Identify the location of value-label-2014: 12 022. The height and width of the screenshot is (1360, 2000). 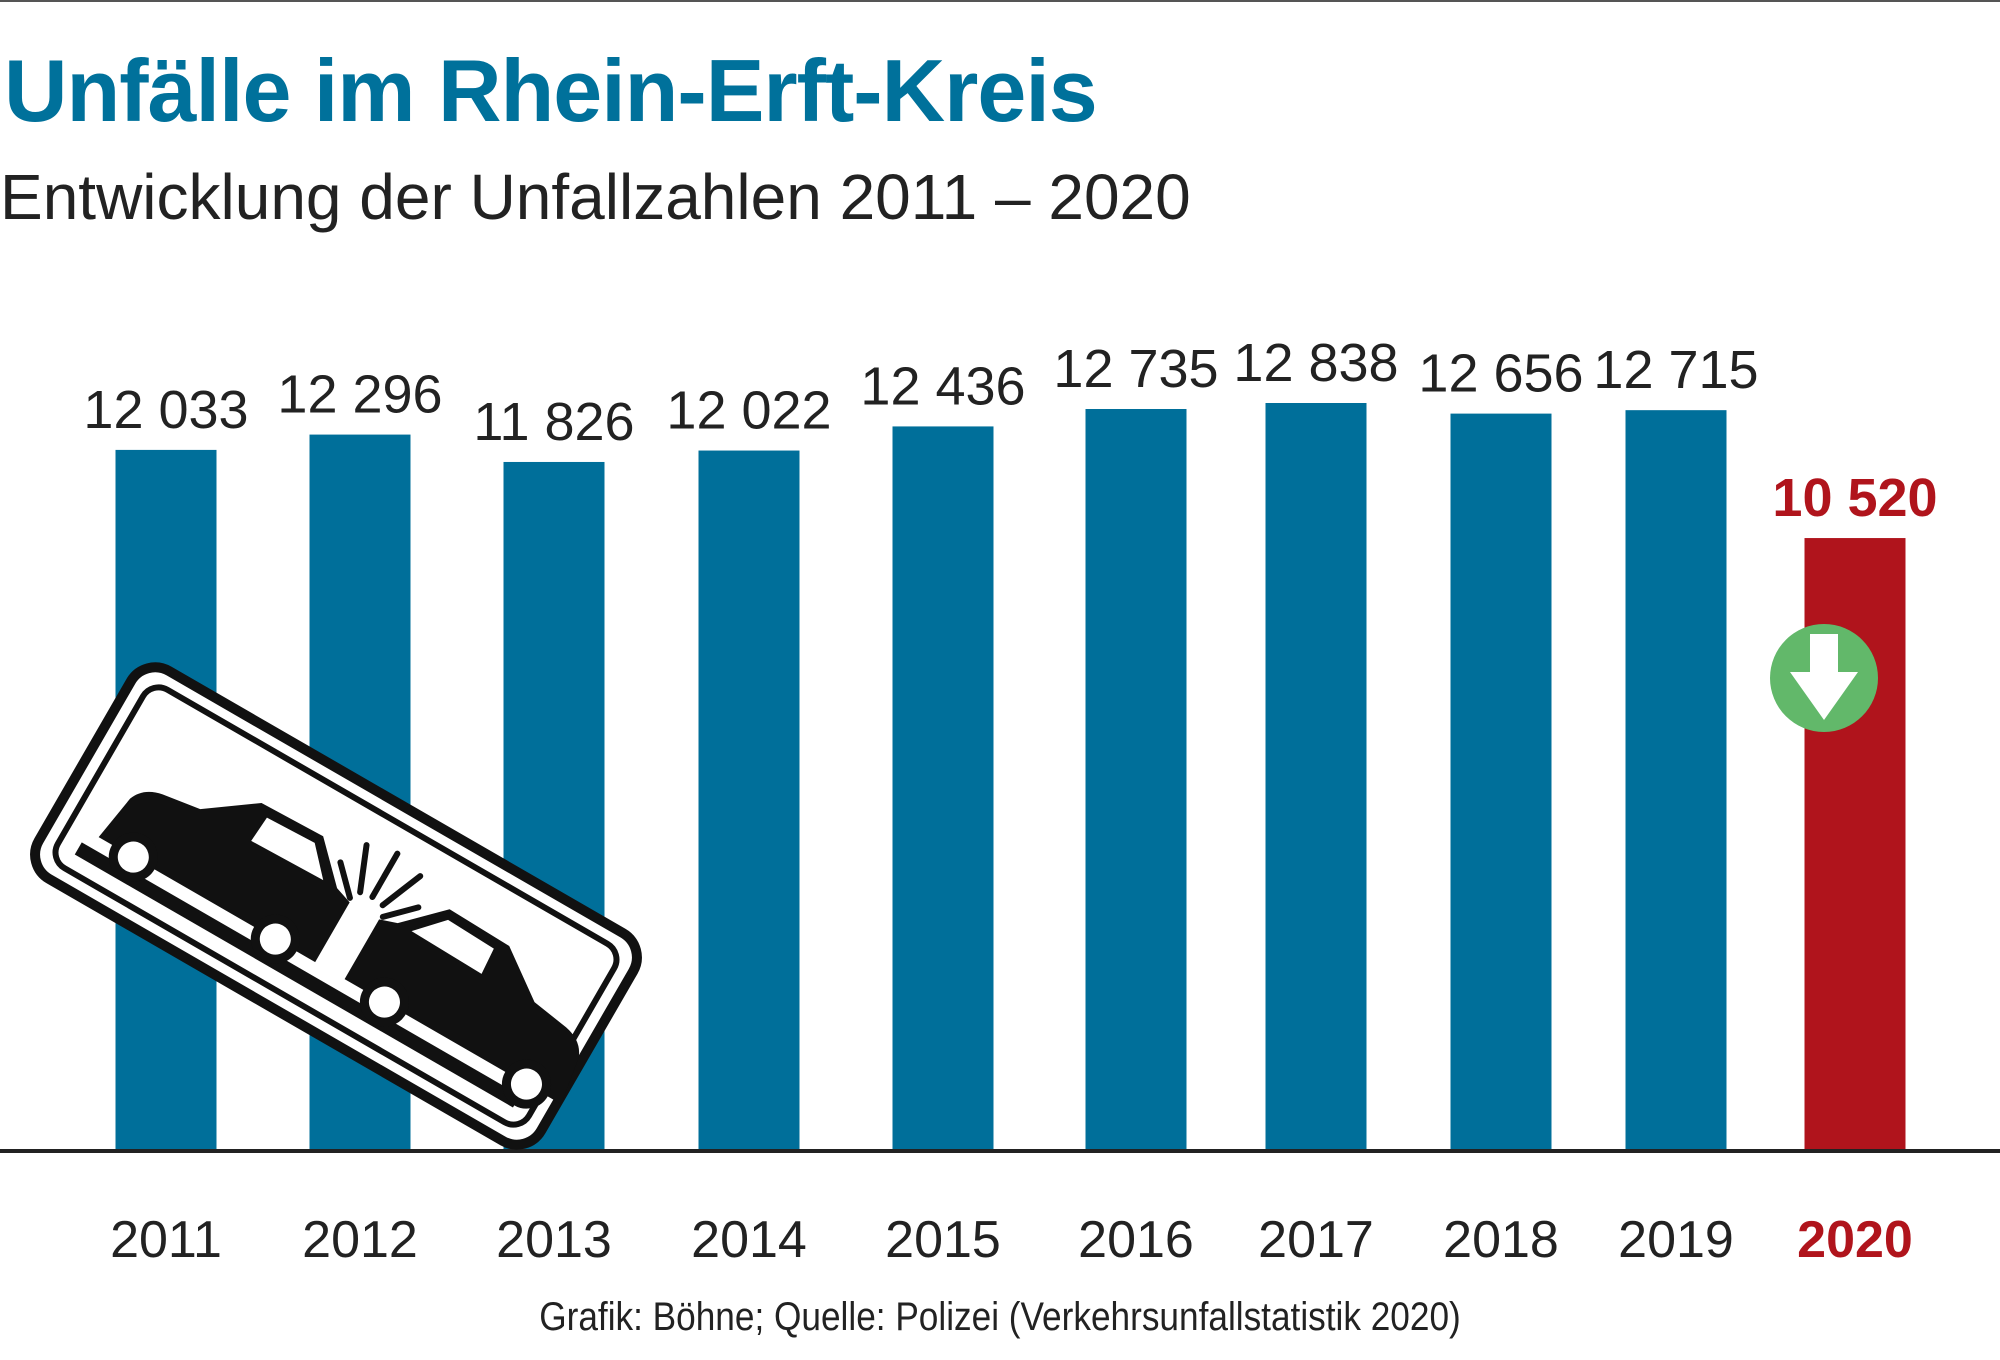
(748, 411).